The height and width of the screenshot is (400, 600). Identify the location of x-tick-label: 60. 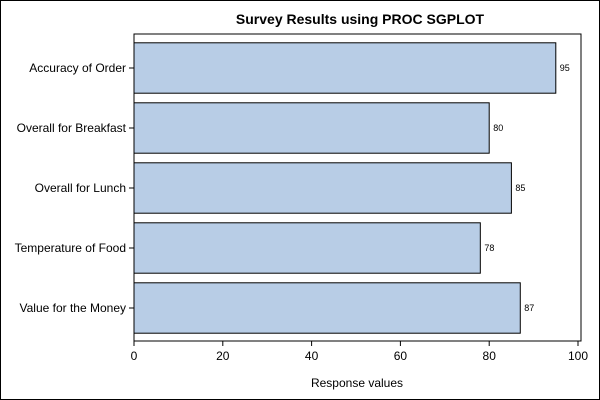
(401, 356).